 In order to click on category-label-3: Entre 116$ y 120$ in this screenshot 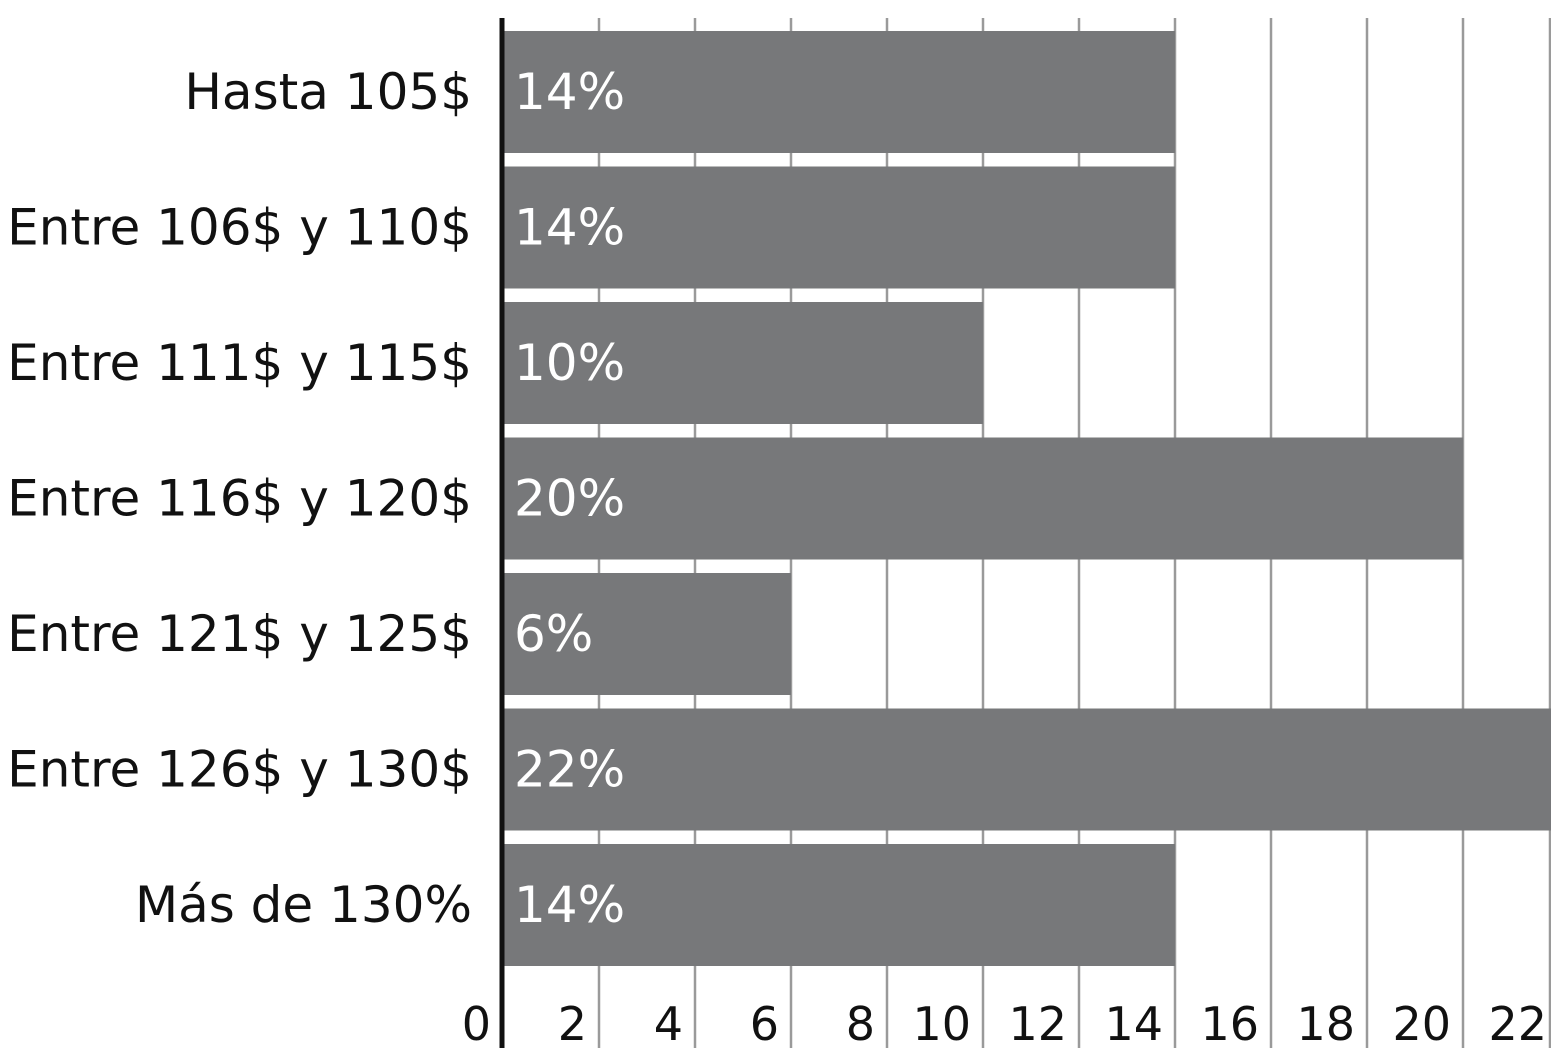, I will do `click(239, 499)`.